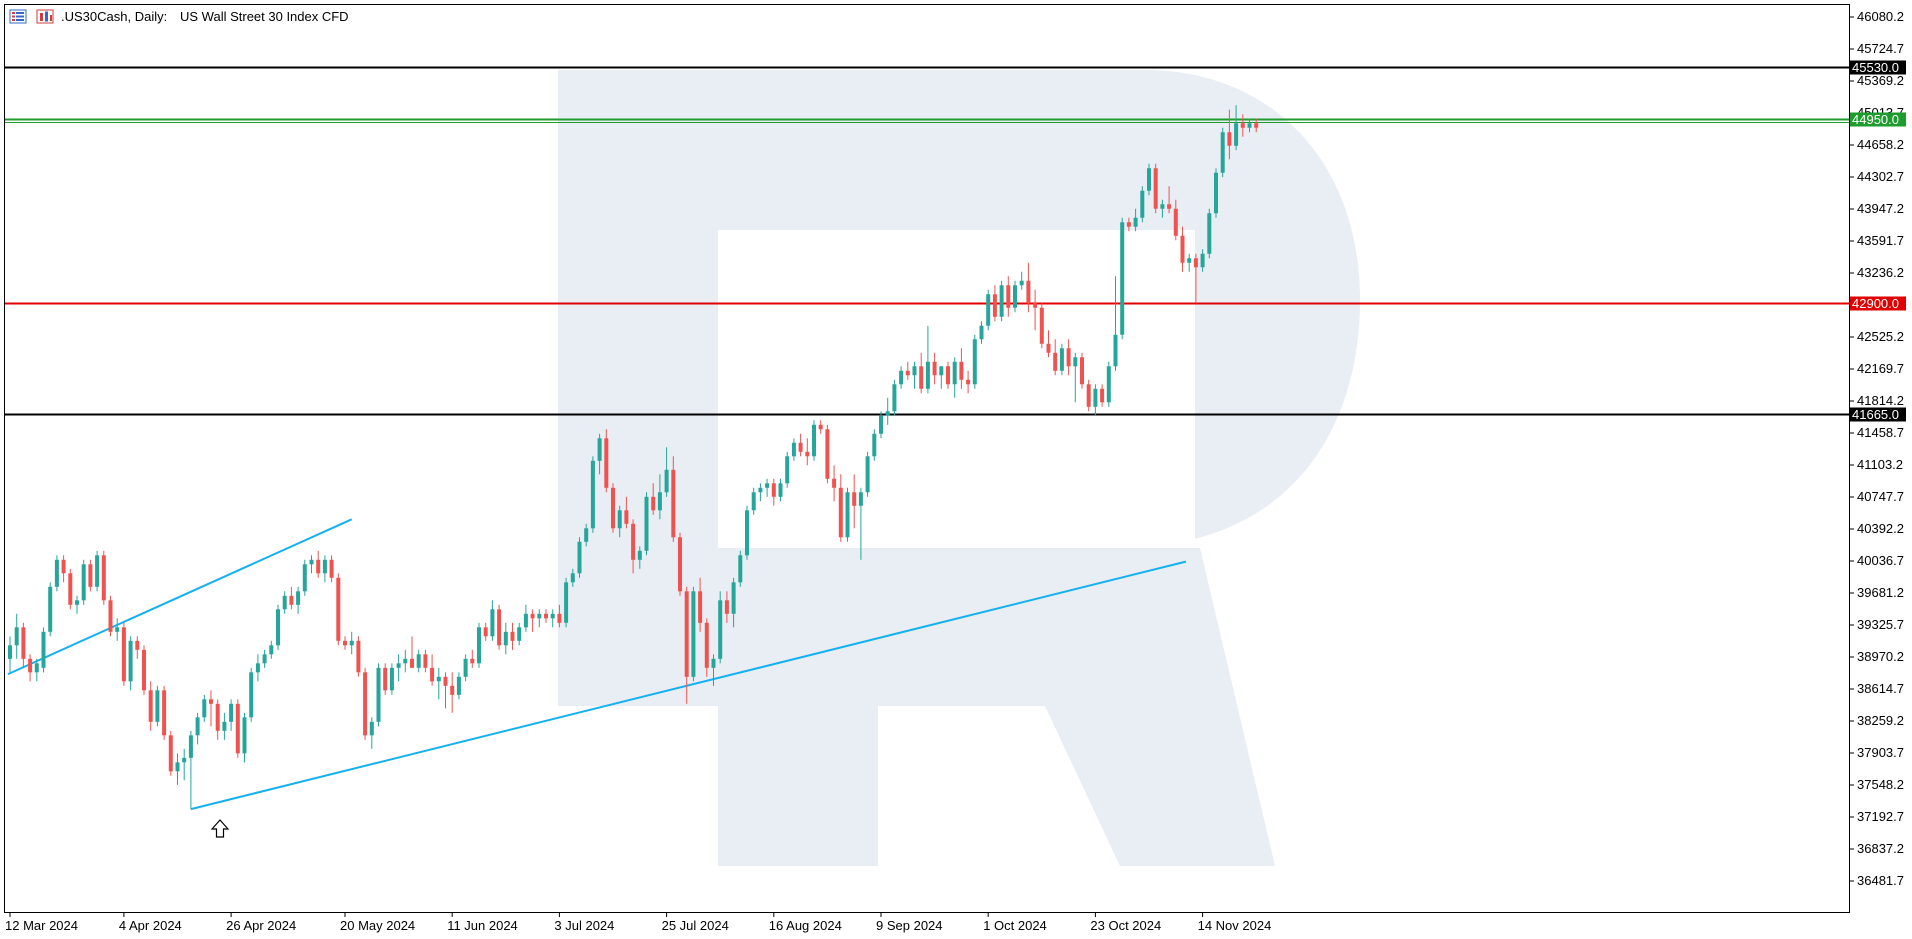 This screenshot has width=1912, height=939. What do you see at coordinates (1878, 67) in the screenshot?
I see `resistance-level-badge` at bounding box center [1878, 67].